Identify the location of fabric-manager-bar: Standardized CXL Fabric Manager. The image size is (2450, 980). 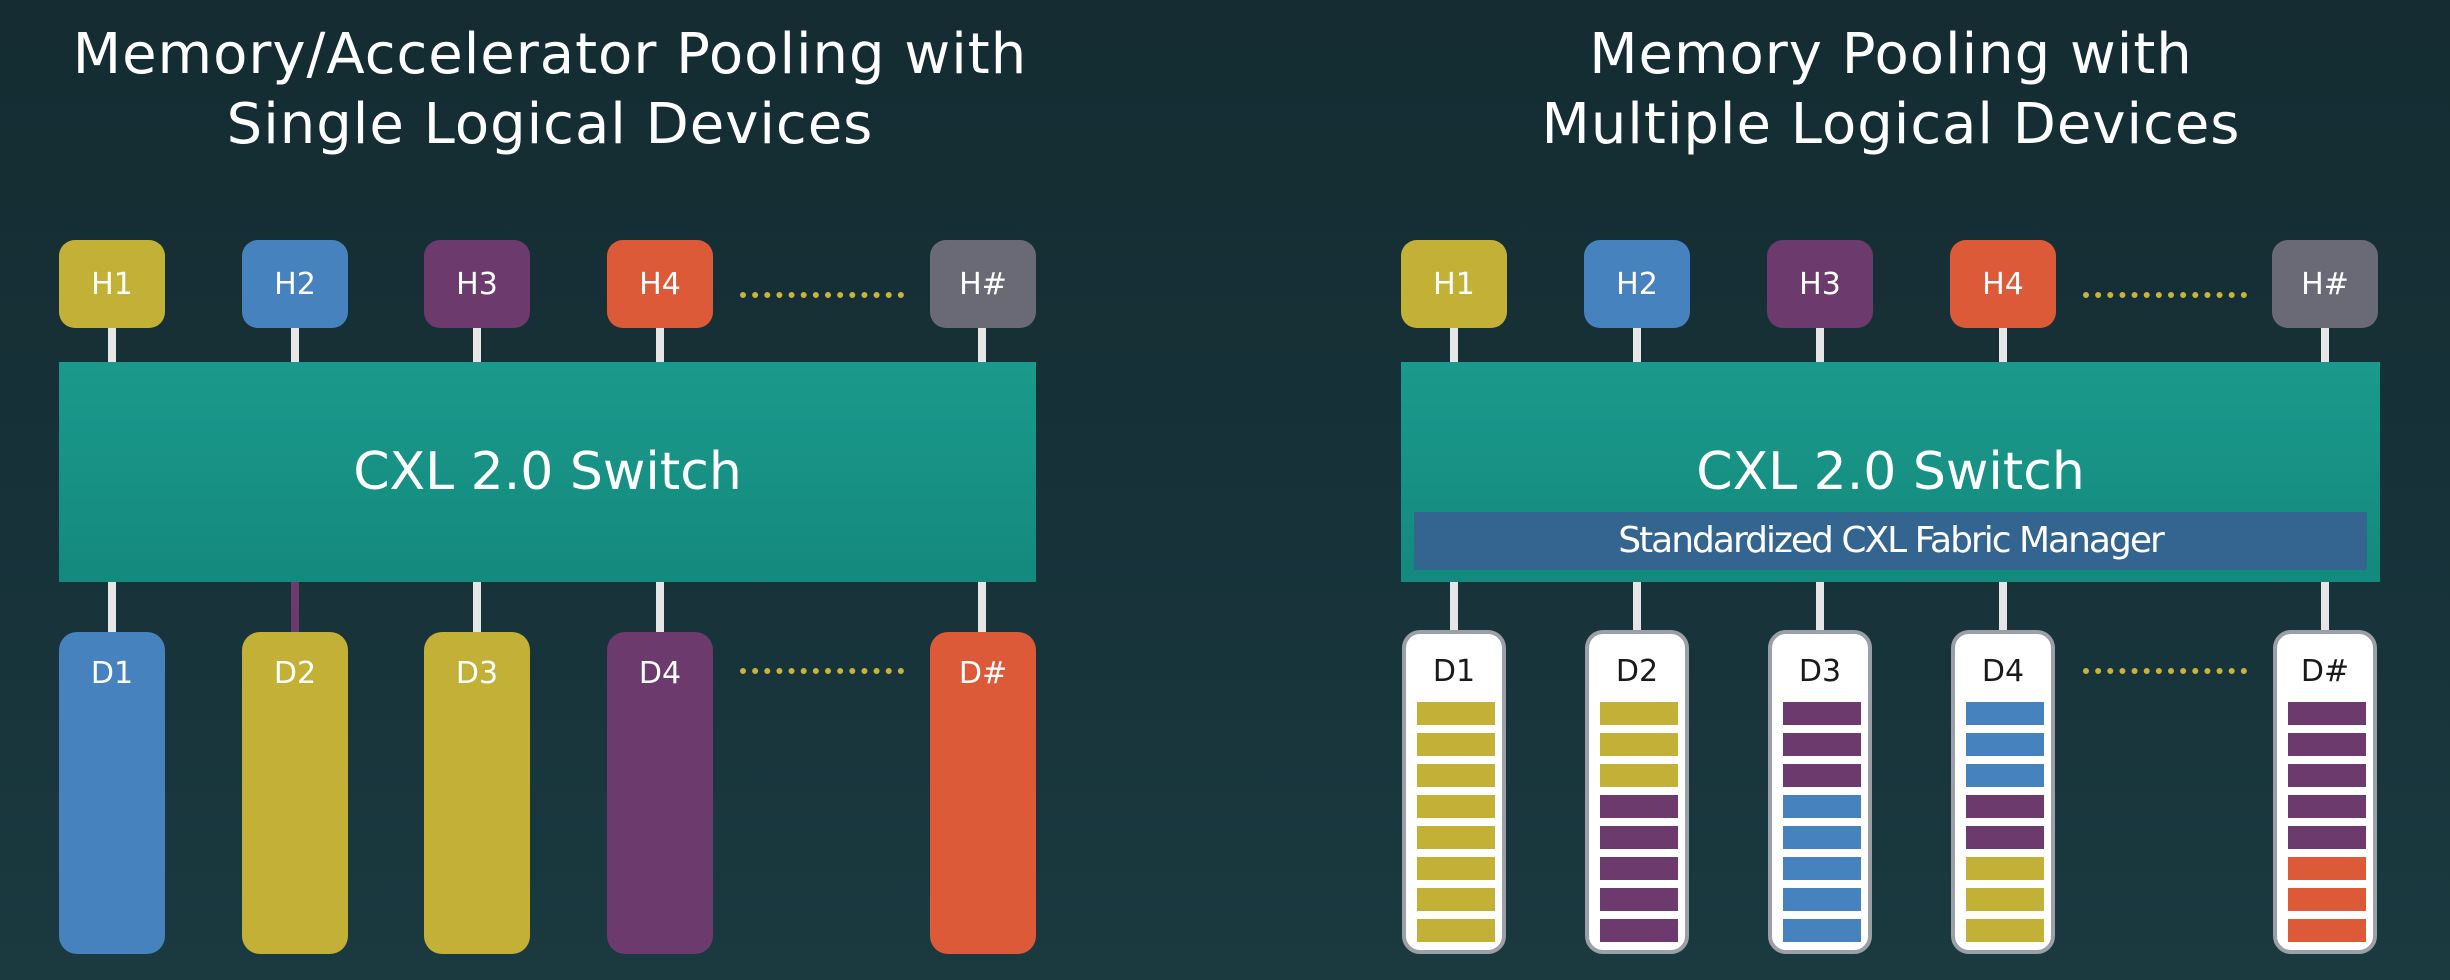
(1890, 541).